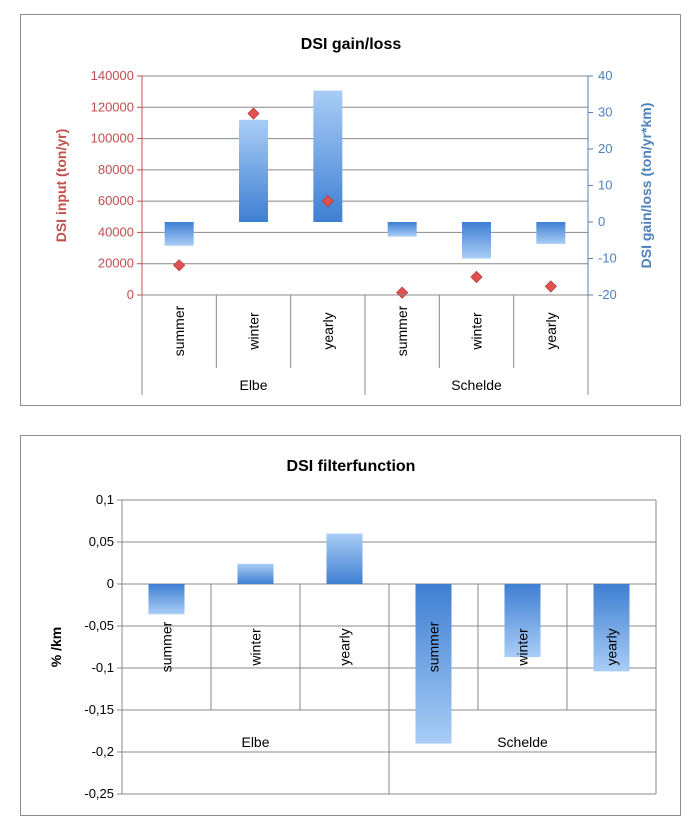 The height and width of the screenshot is (833, 698). Describe the element at coordinates (99, 709) in the screenshot. I see `tick-label: -0,15` at that location.